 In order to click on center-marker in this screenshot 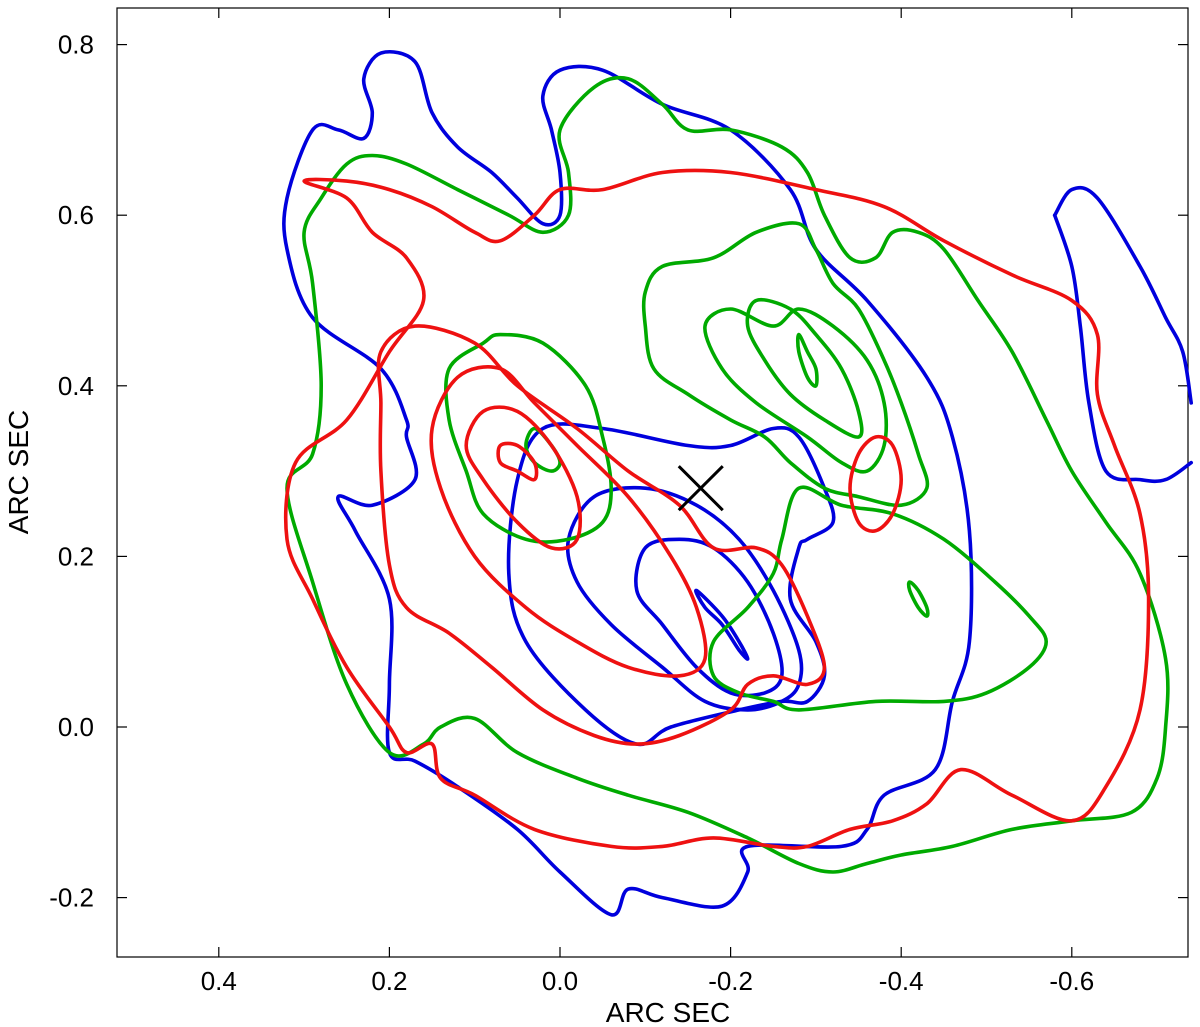, I will do `click(700, 488)`.